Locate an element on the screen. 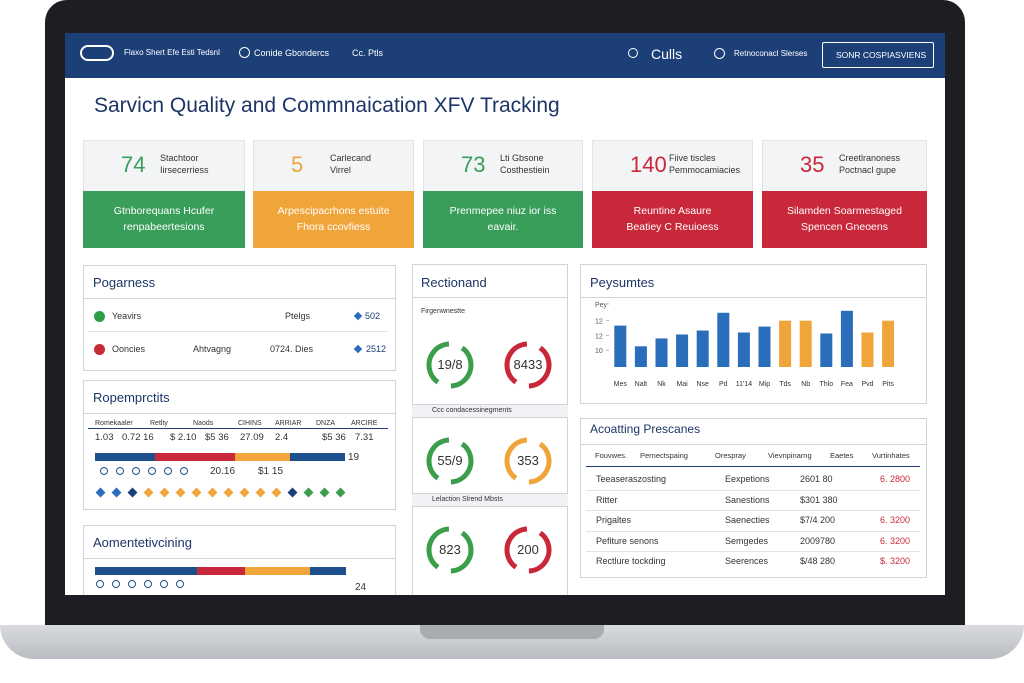 This screenshot has height=683, width=1024. reports-panel is located at coordinates (239, 445).